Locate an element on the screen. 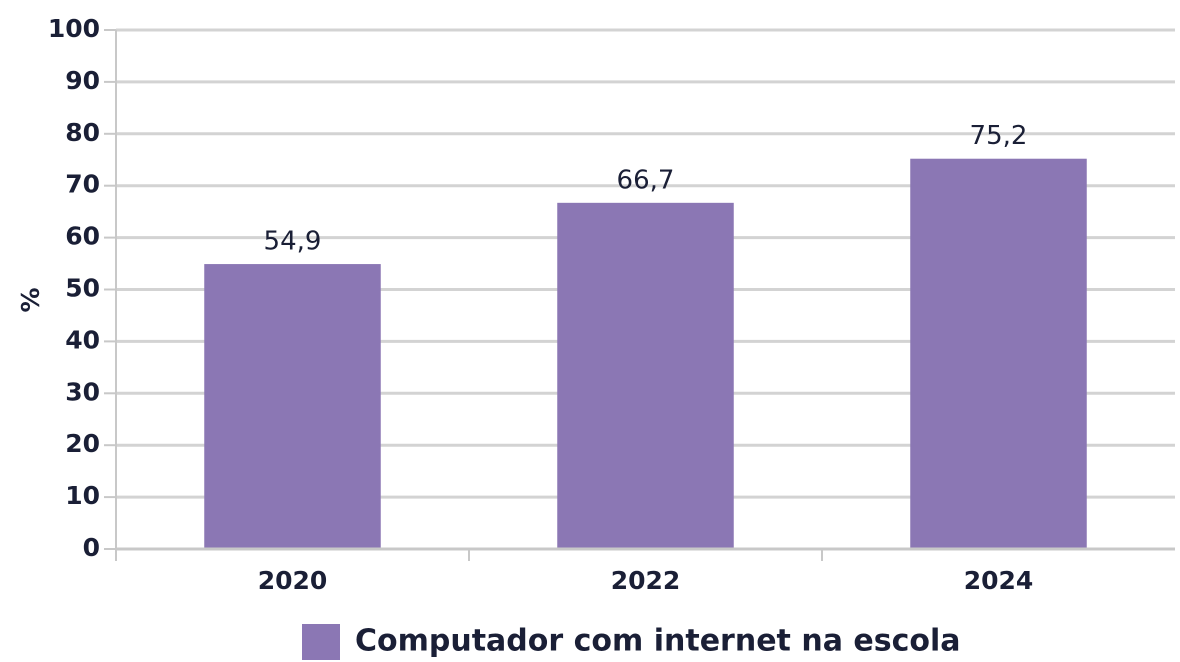 This screenshot has width=1180, height=662. x-tick-label: 2022 is located at coordinates (646, 580).